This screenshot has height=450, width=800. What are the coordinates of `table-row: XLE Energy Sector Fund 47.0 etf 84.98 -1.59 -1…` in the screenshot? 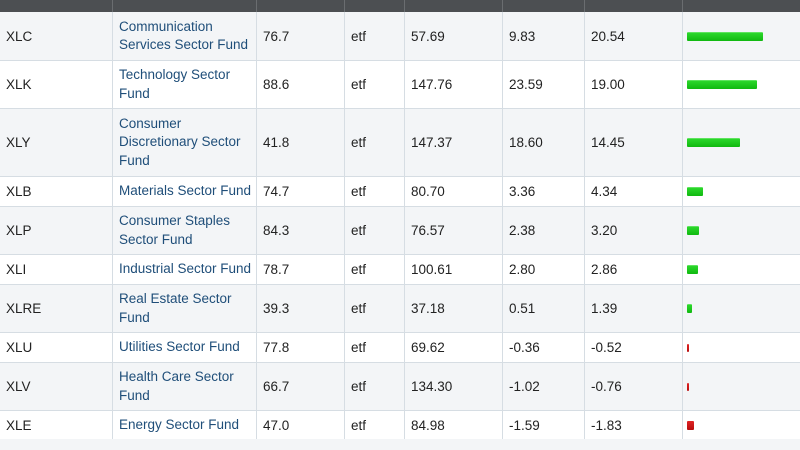 It's located at (400, 426).